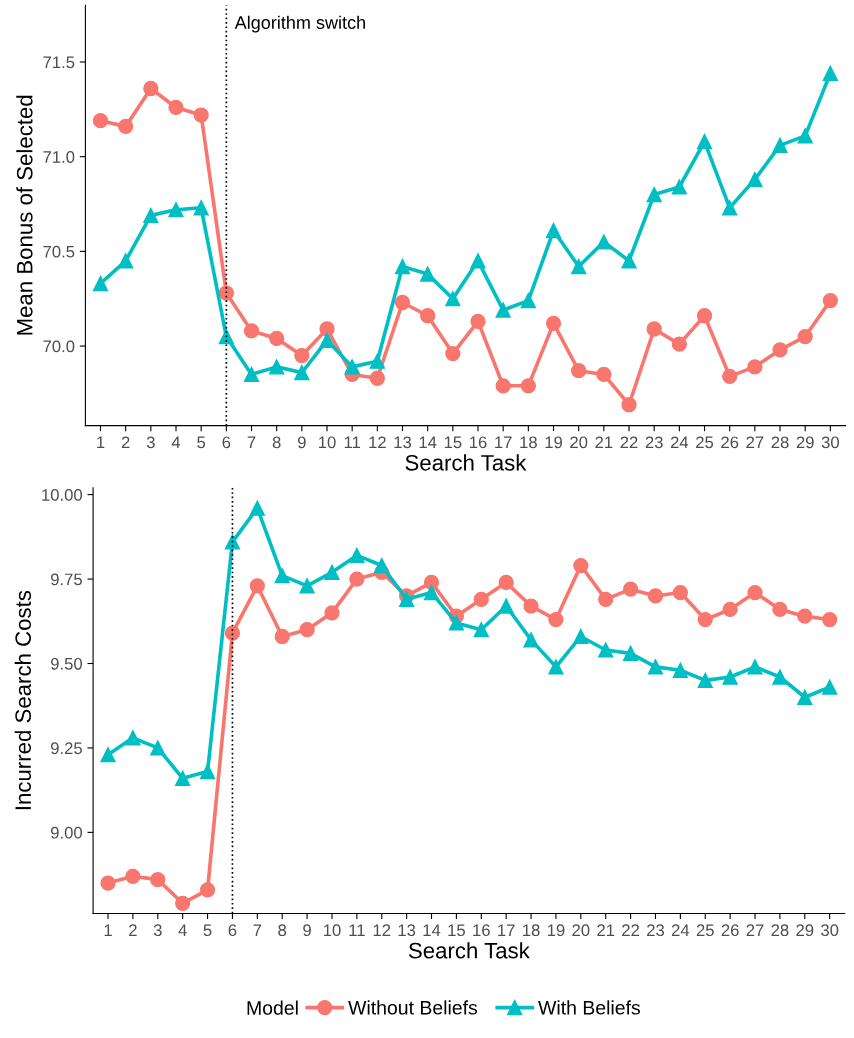  I want to click on x-tick-label: 21, so click(606, 930).